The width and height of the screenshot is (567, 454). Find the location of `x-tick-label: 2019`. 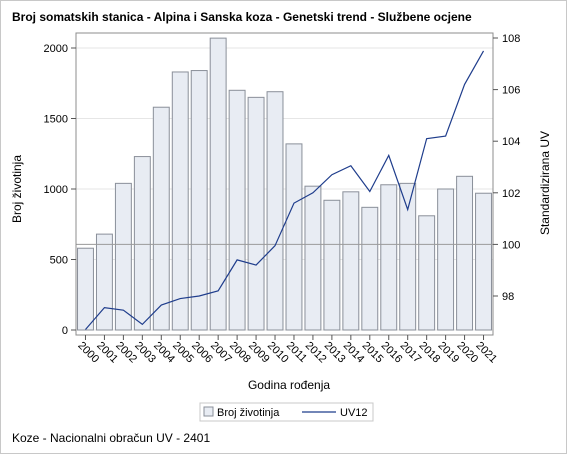

x-tick-label: 2019 is located at coordinates (448, 353).